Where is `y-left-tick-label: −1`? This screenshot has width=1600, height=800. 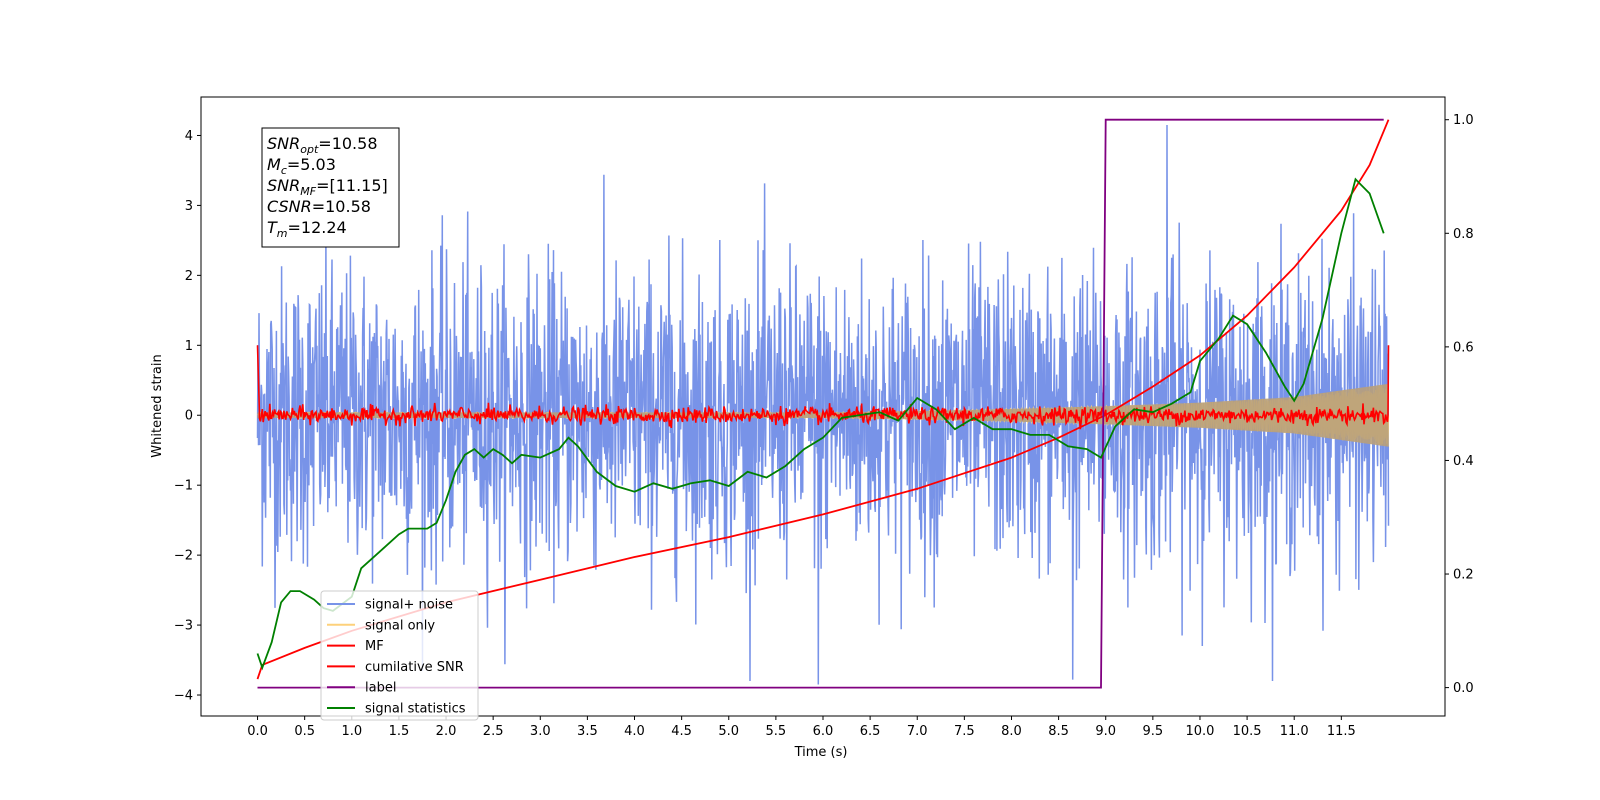 y-left-tick-label: −1 is located at coordinates (183, 486).